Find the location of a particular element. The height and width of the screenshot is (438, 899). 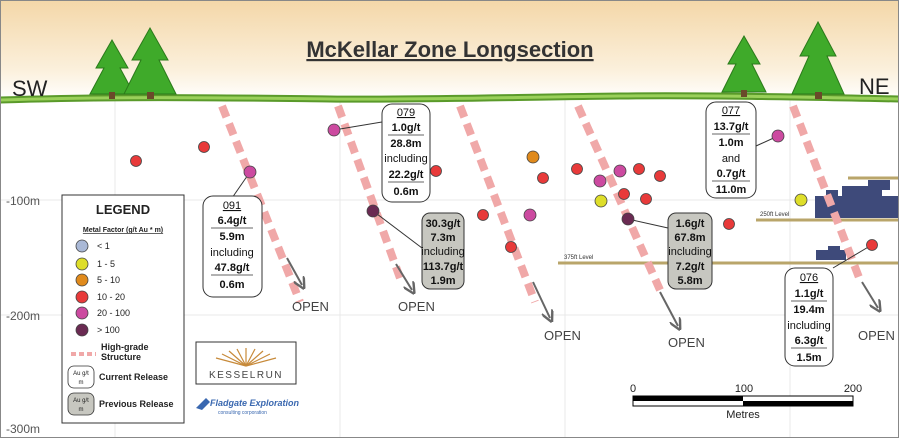

scale-unit: Metres is located at coordinates (743, 415).